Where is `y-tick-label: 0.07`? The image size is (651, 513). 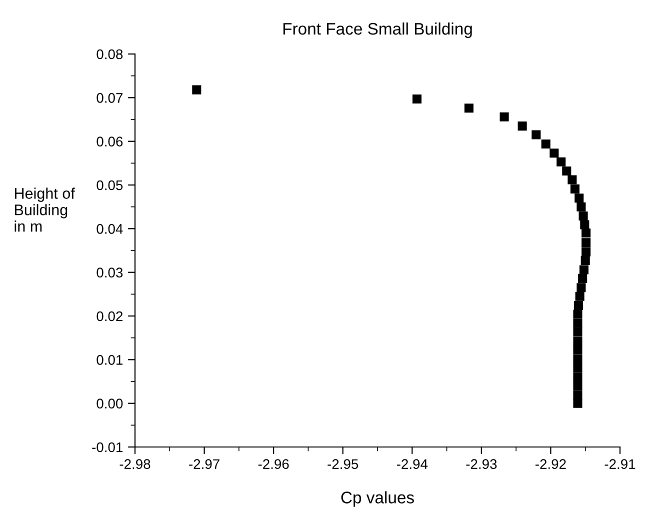 y-tick-label: 0.07 is located at coordinates (109, 98).